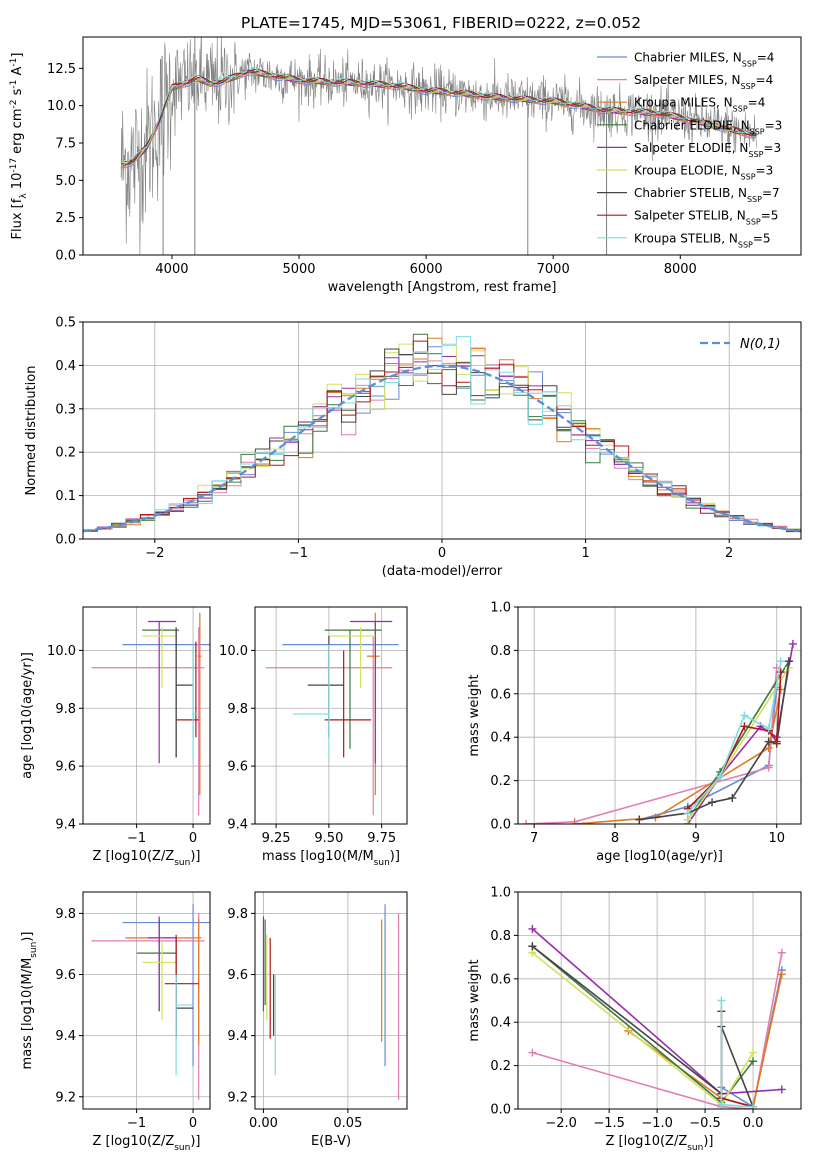 The image size is (819, 1170). What do you see at coordinates (65, 409) in the screenshot?
I see `y-tick-label: 0.3` at bounding box center [65, 409].